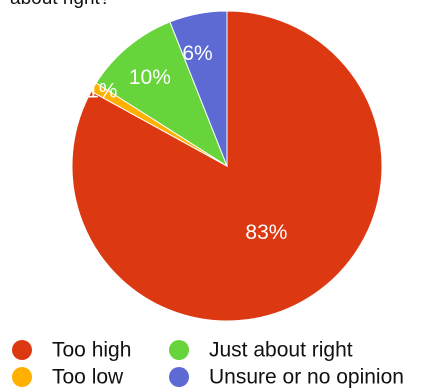  I want to click on chart-title-fragment: about right?, so click(60, 4).